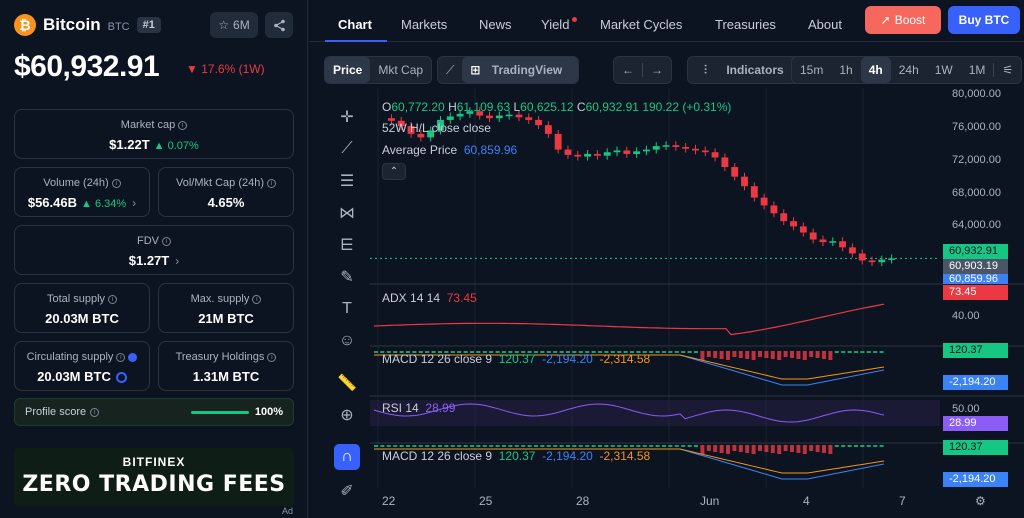  What do you see at coordinates (641, 24) in the screenshot?
I see `tab-market-cycles: Market Cycles` at bounding box center [641, 24].